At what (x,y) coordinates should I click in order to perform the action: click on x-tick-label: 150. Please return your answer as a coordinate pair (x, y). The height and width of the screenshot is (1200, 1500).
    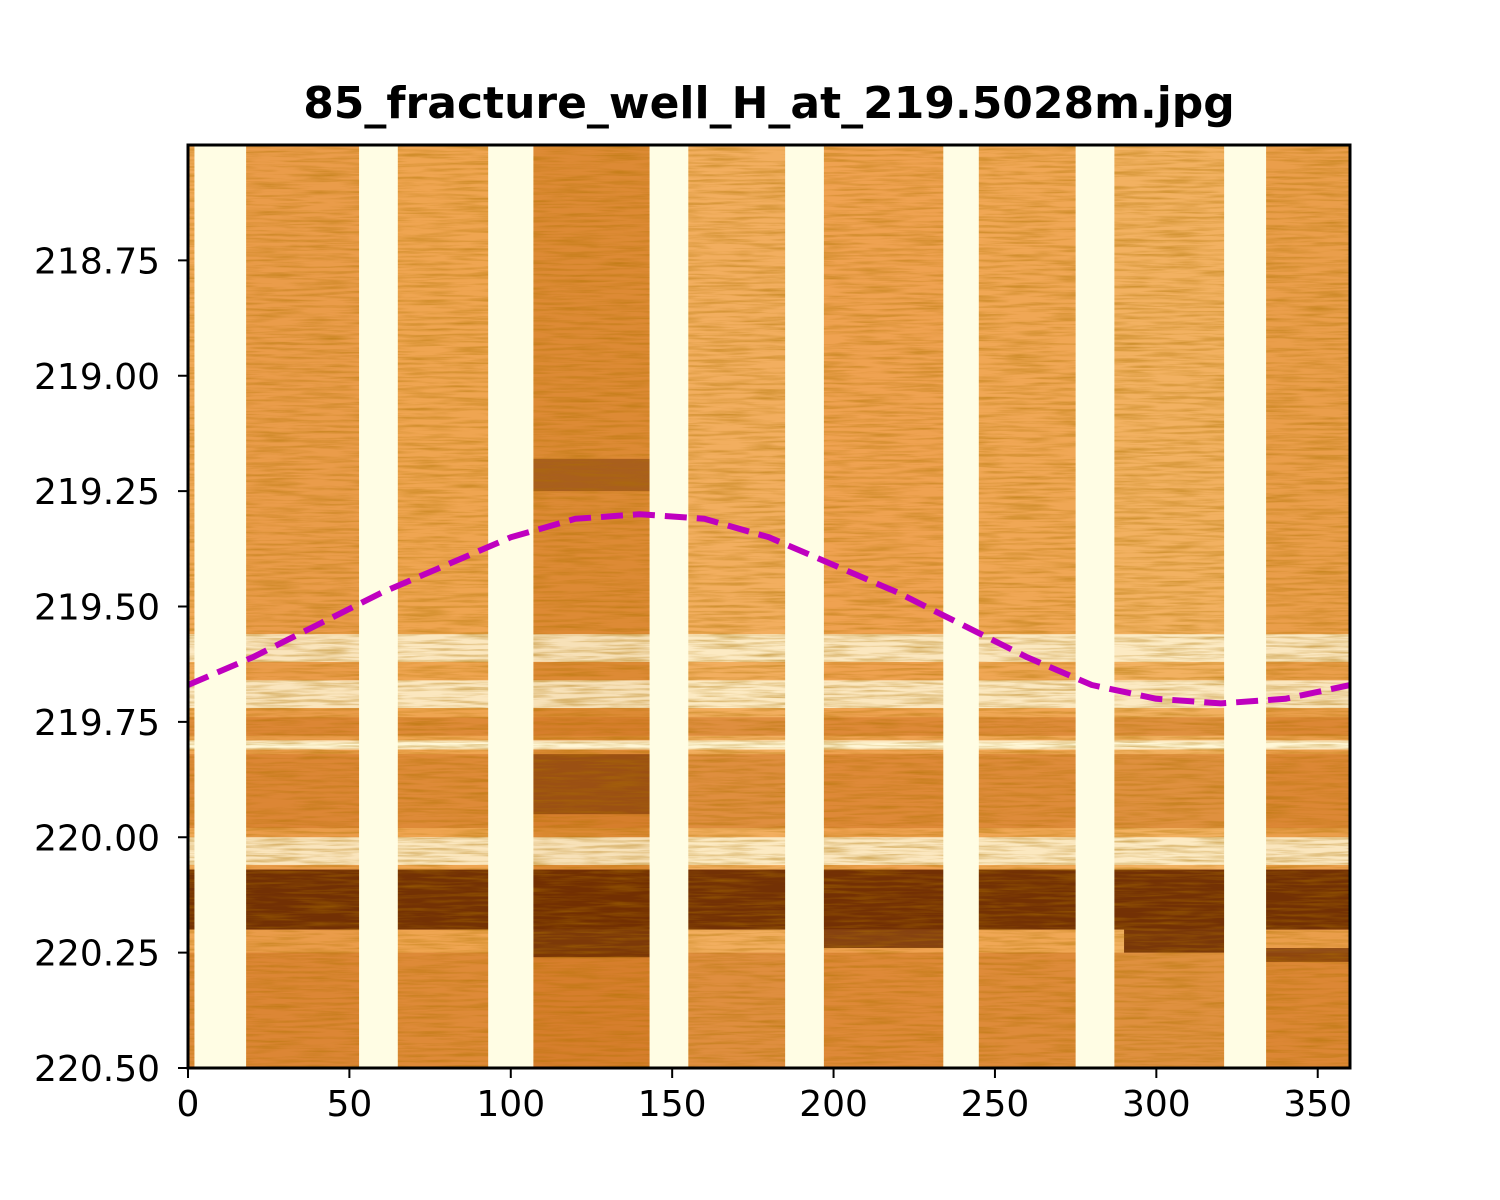
    Looking at the image, I should click on (672, 1104).